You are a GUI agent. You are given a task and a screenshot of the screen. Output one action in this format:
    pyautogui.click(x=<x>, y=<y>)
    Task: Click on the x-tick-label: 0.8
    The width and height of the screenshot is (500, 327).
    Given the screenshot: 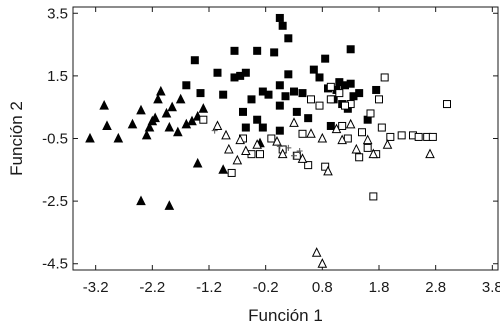 What is the action you would take?
    pyautogui.click(x=322, y=287)
    